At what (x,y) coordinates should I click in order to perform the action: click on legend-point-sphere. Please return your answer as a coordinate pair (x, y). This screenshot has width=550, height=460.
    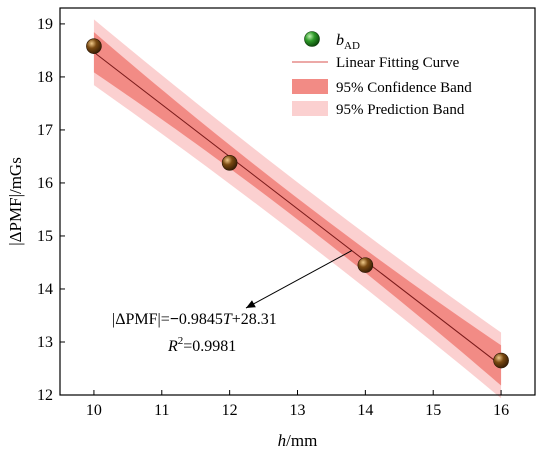
    Looking at the image, I should click on (312, 39).